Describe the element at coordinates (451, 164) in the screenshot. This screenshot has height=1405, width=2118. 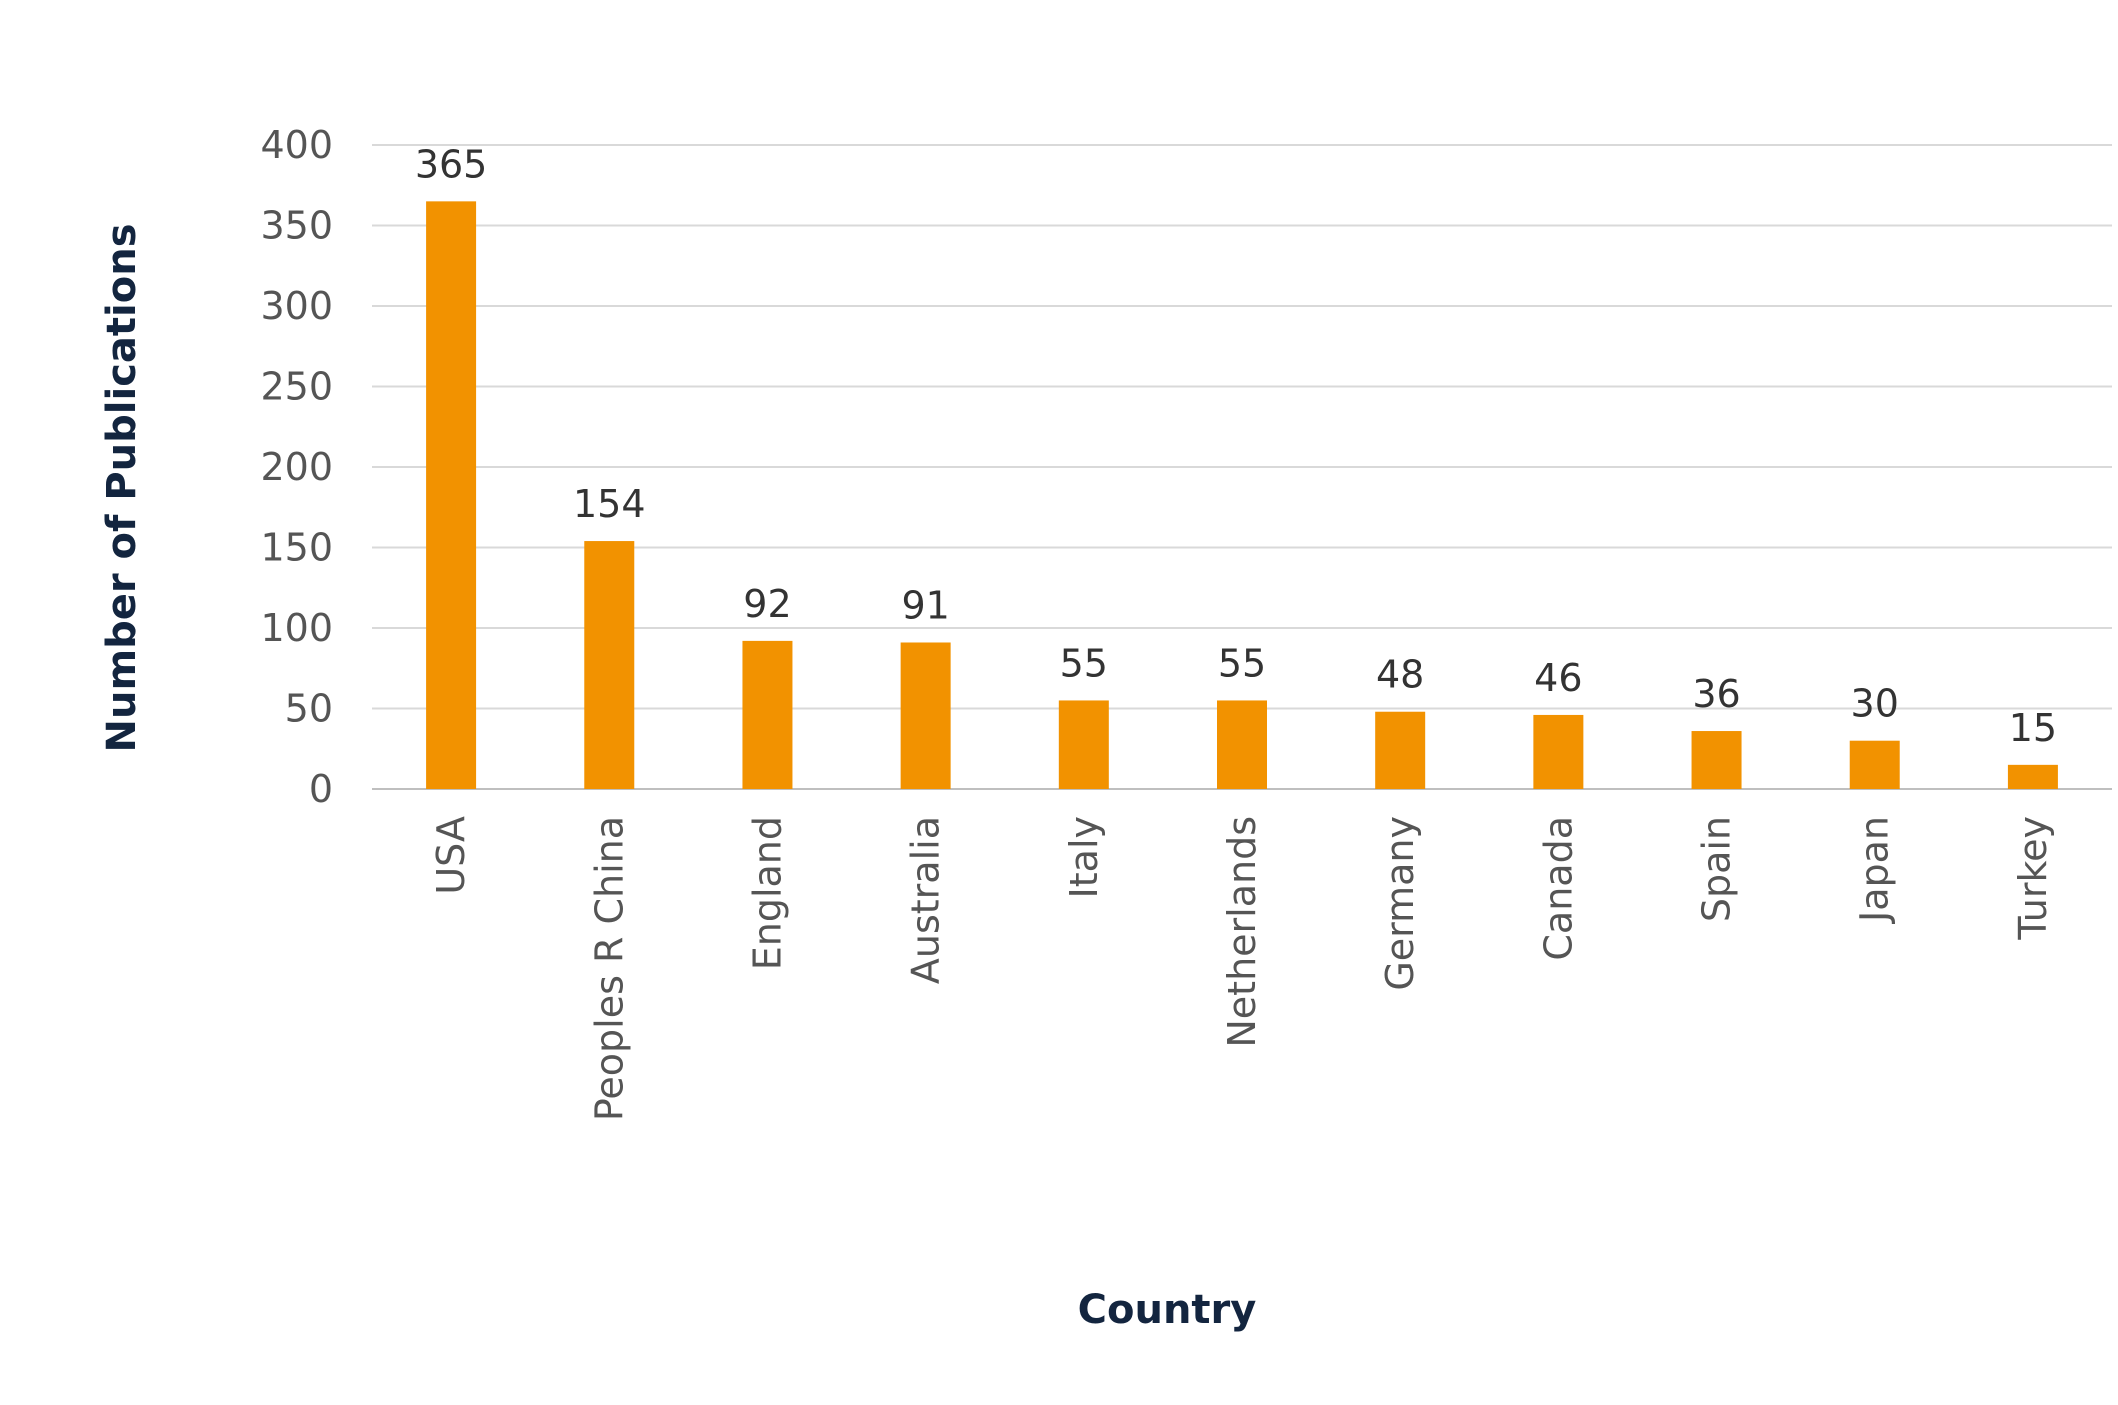
I see `data-label: 365` at that location.